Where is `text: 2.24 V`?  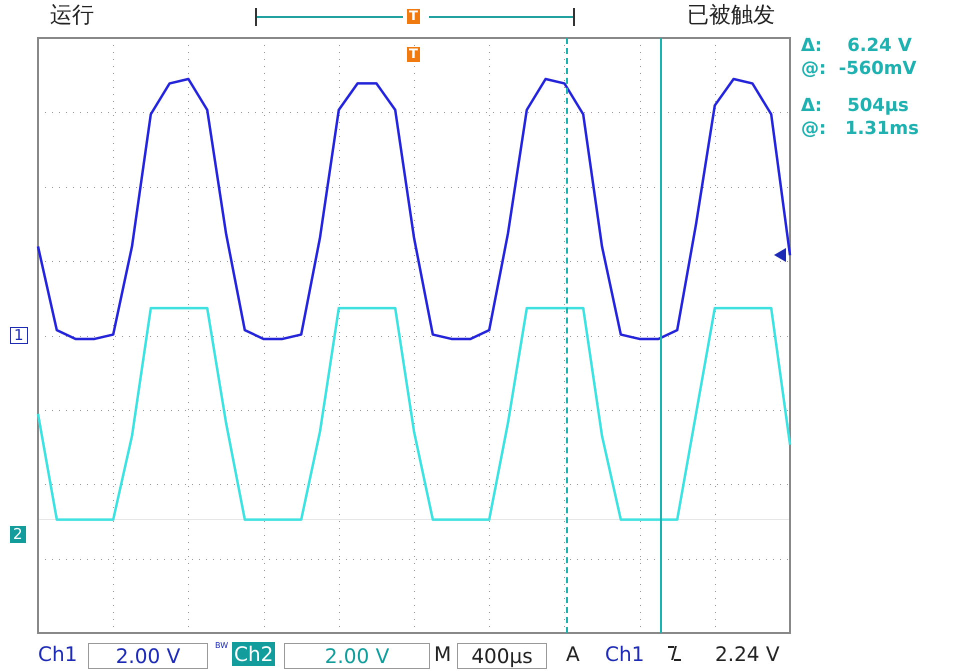
text: 2.24 V is located at coordinates (747, 654).